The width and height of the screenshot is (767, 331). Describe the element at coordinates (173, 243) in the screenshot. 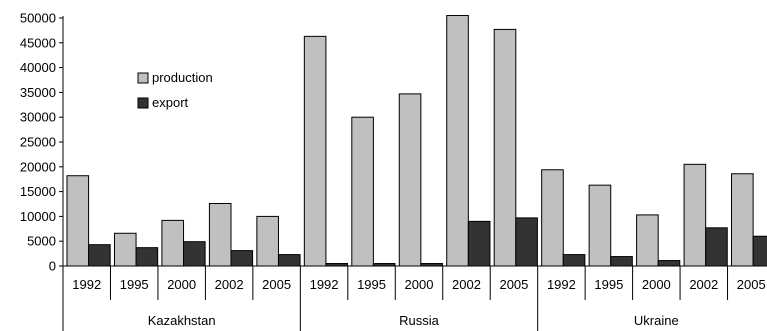

I see `bar-production-kazakhstan-2000` at that location.